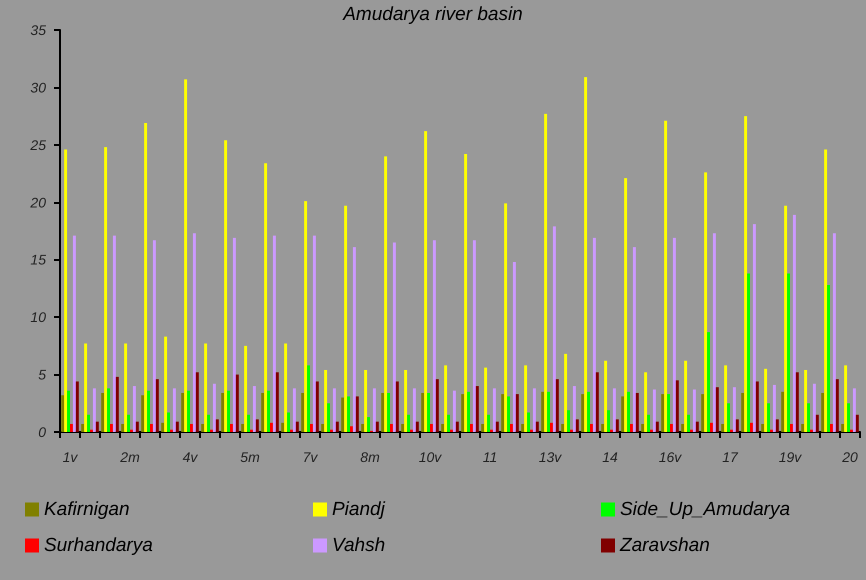 Image resolution: width=866 pixels, height=580 pixels. Describe the element at coordinates (37, 144) in the screenshot. I see `y-tick-label: 25` at that location.